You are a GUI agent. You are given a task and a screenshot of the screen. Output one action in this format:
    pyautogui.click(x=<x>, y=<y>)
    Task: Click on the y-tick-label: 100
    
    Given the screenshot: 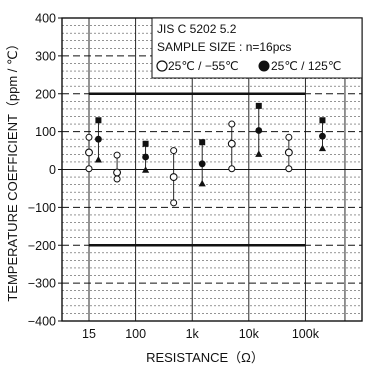 What is the action you would take?
    pyautogui.click(x=45, y=132)
    